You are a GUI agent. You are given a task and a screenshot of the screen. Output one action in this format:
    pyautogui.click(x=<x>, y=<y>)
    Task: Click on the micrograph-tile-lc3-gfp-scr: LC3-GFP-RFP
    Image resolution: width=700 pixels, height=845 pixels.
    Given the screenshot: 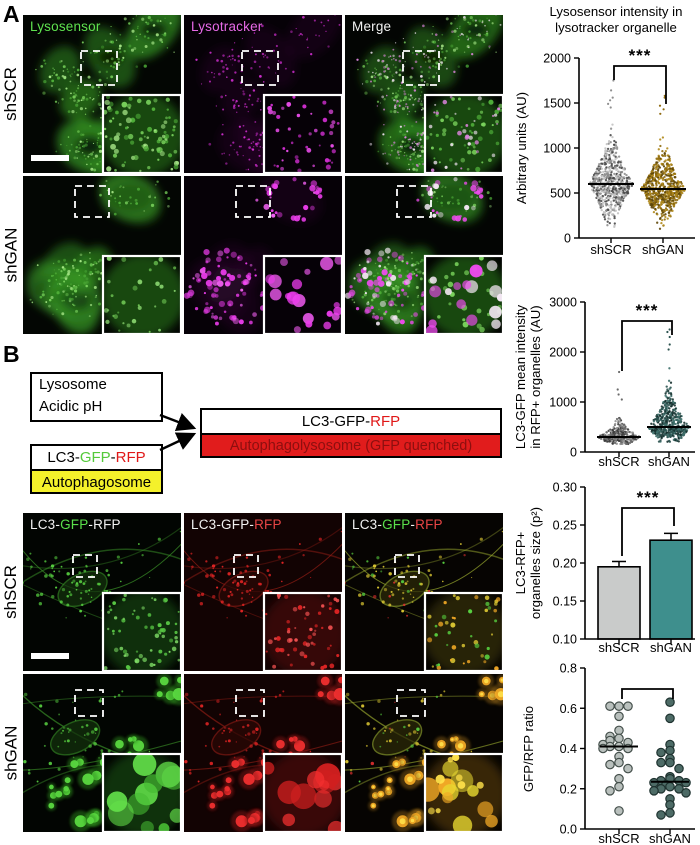 What is the action you would take?
    pyautogui.click(x=102, y=592)
    